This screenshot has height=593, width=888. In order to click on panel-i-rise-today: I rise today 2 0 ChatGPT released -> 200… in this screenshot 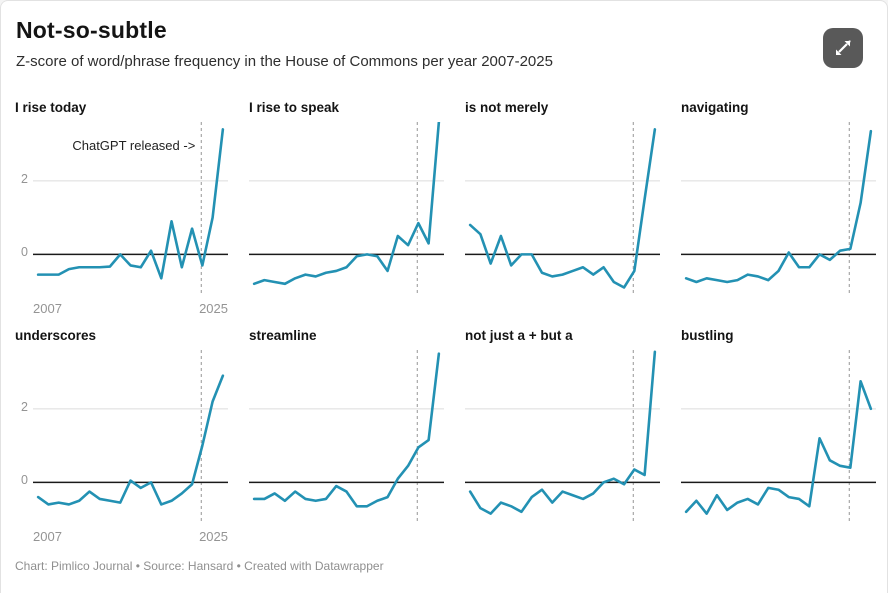, I will do `click(121, 208)`.